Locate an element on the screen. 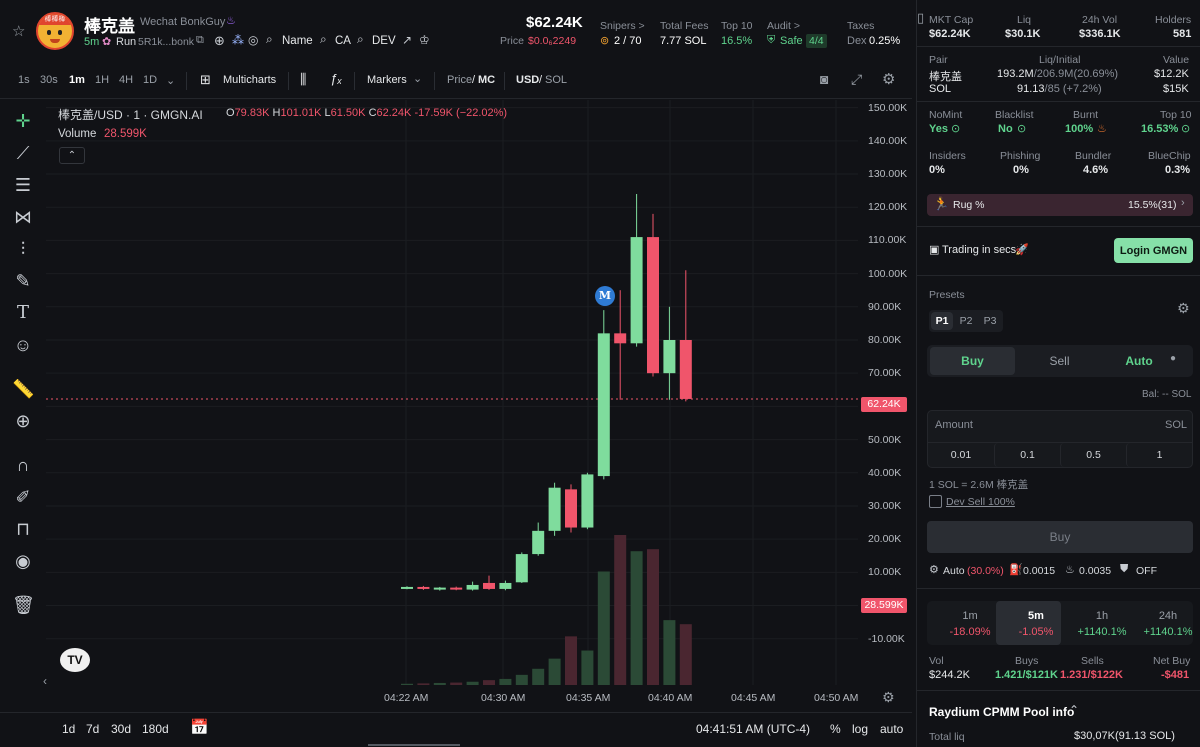 The height and width of the screenshot is (747, 1200). quick-amount-1: 1 is located at coordinates (1159, 455).